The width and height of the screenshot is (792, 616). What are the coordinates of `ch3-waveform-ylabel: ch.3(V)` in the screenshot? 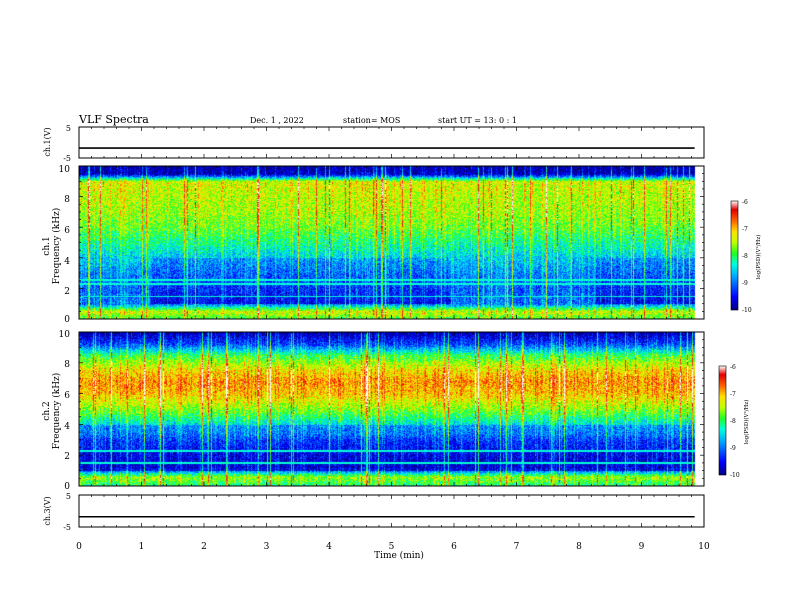 It's located at (47, 510).